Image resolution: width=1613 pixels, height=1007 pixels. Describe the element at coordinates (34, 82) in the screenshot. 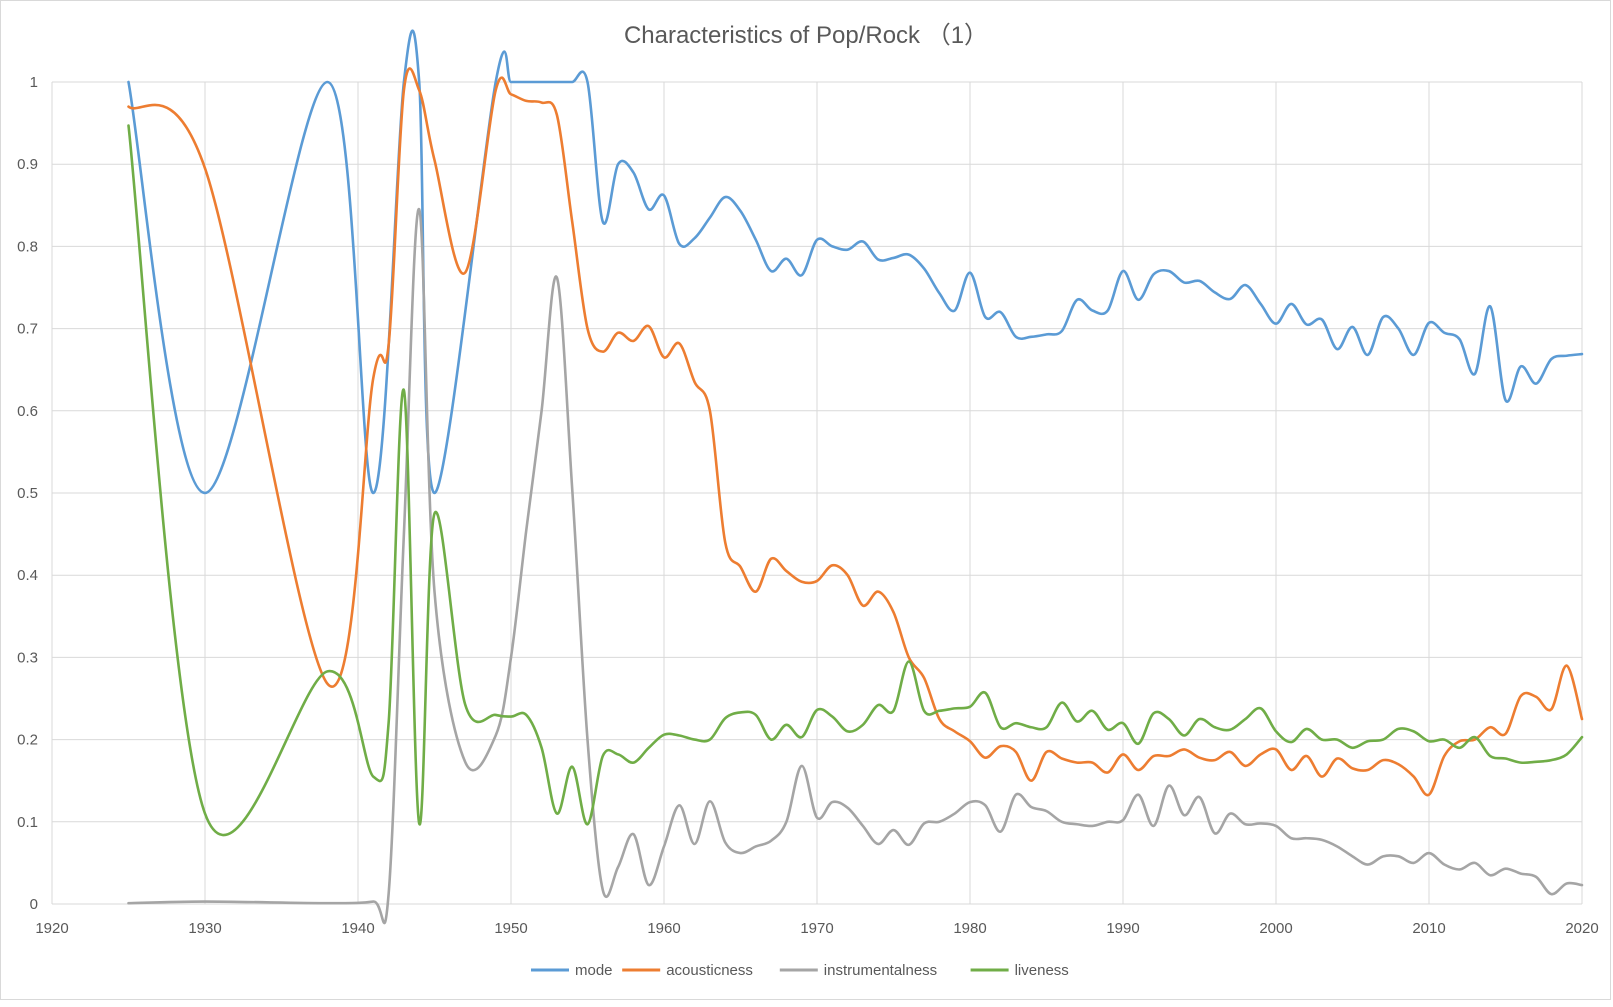

I see `y-tick-label: 1` at that location.